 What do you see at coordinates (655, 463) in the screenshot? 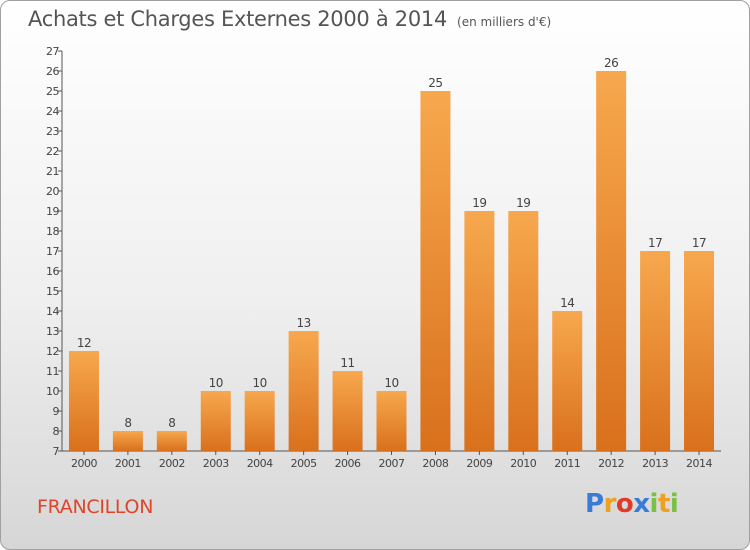
I see `x-tick-label: 2013` at bounding box center [655, 463].